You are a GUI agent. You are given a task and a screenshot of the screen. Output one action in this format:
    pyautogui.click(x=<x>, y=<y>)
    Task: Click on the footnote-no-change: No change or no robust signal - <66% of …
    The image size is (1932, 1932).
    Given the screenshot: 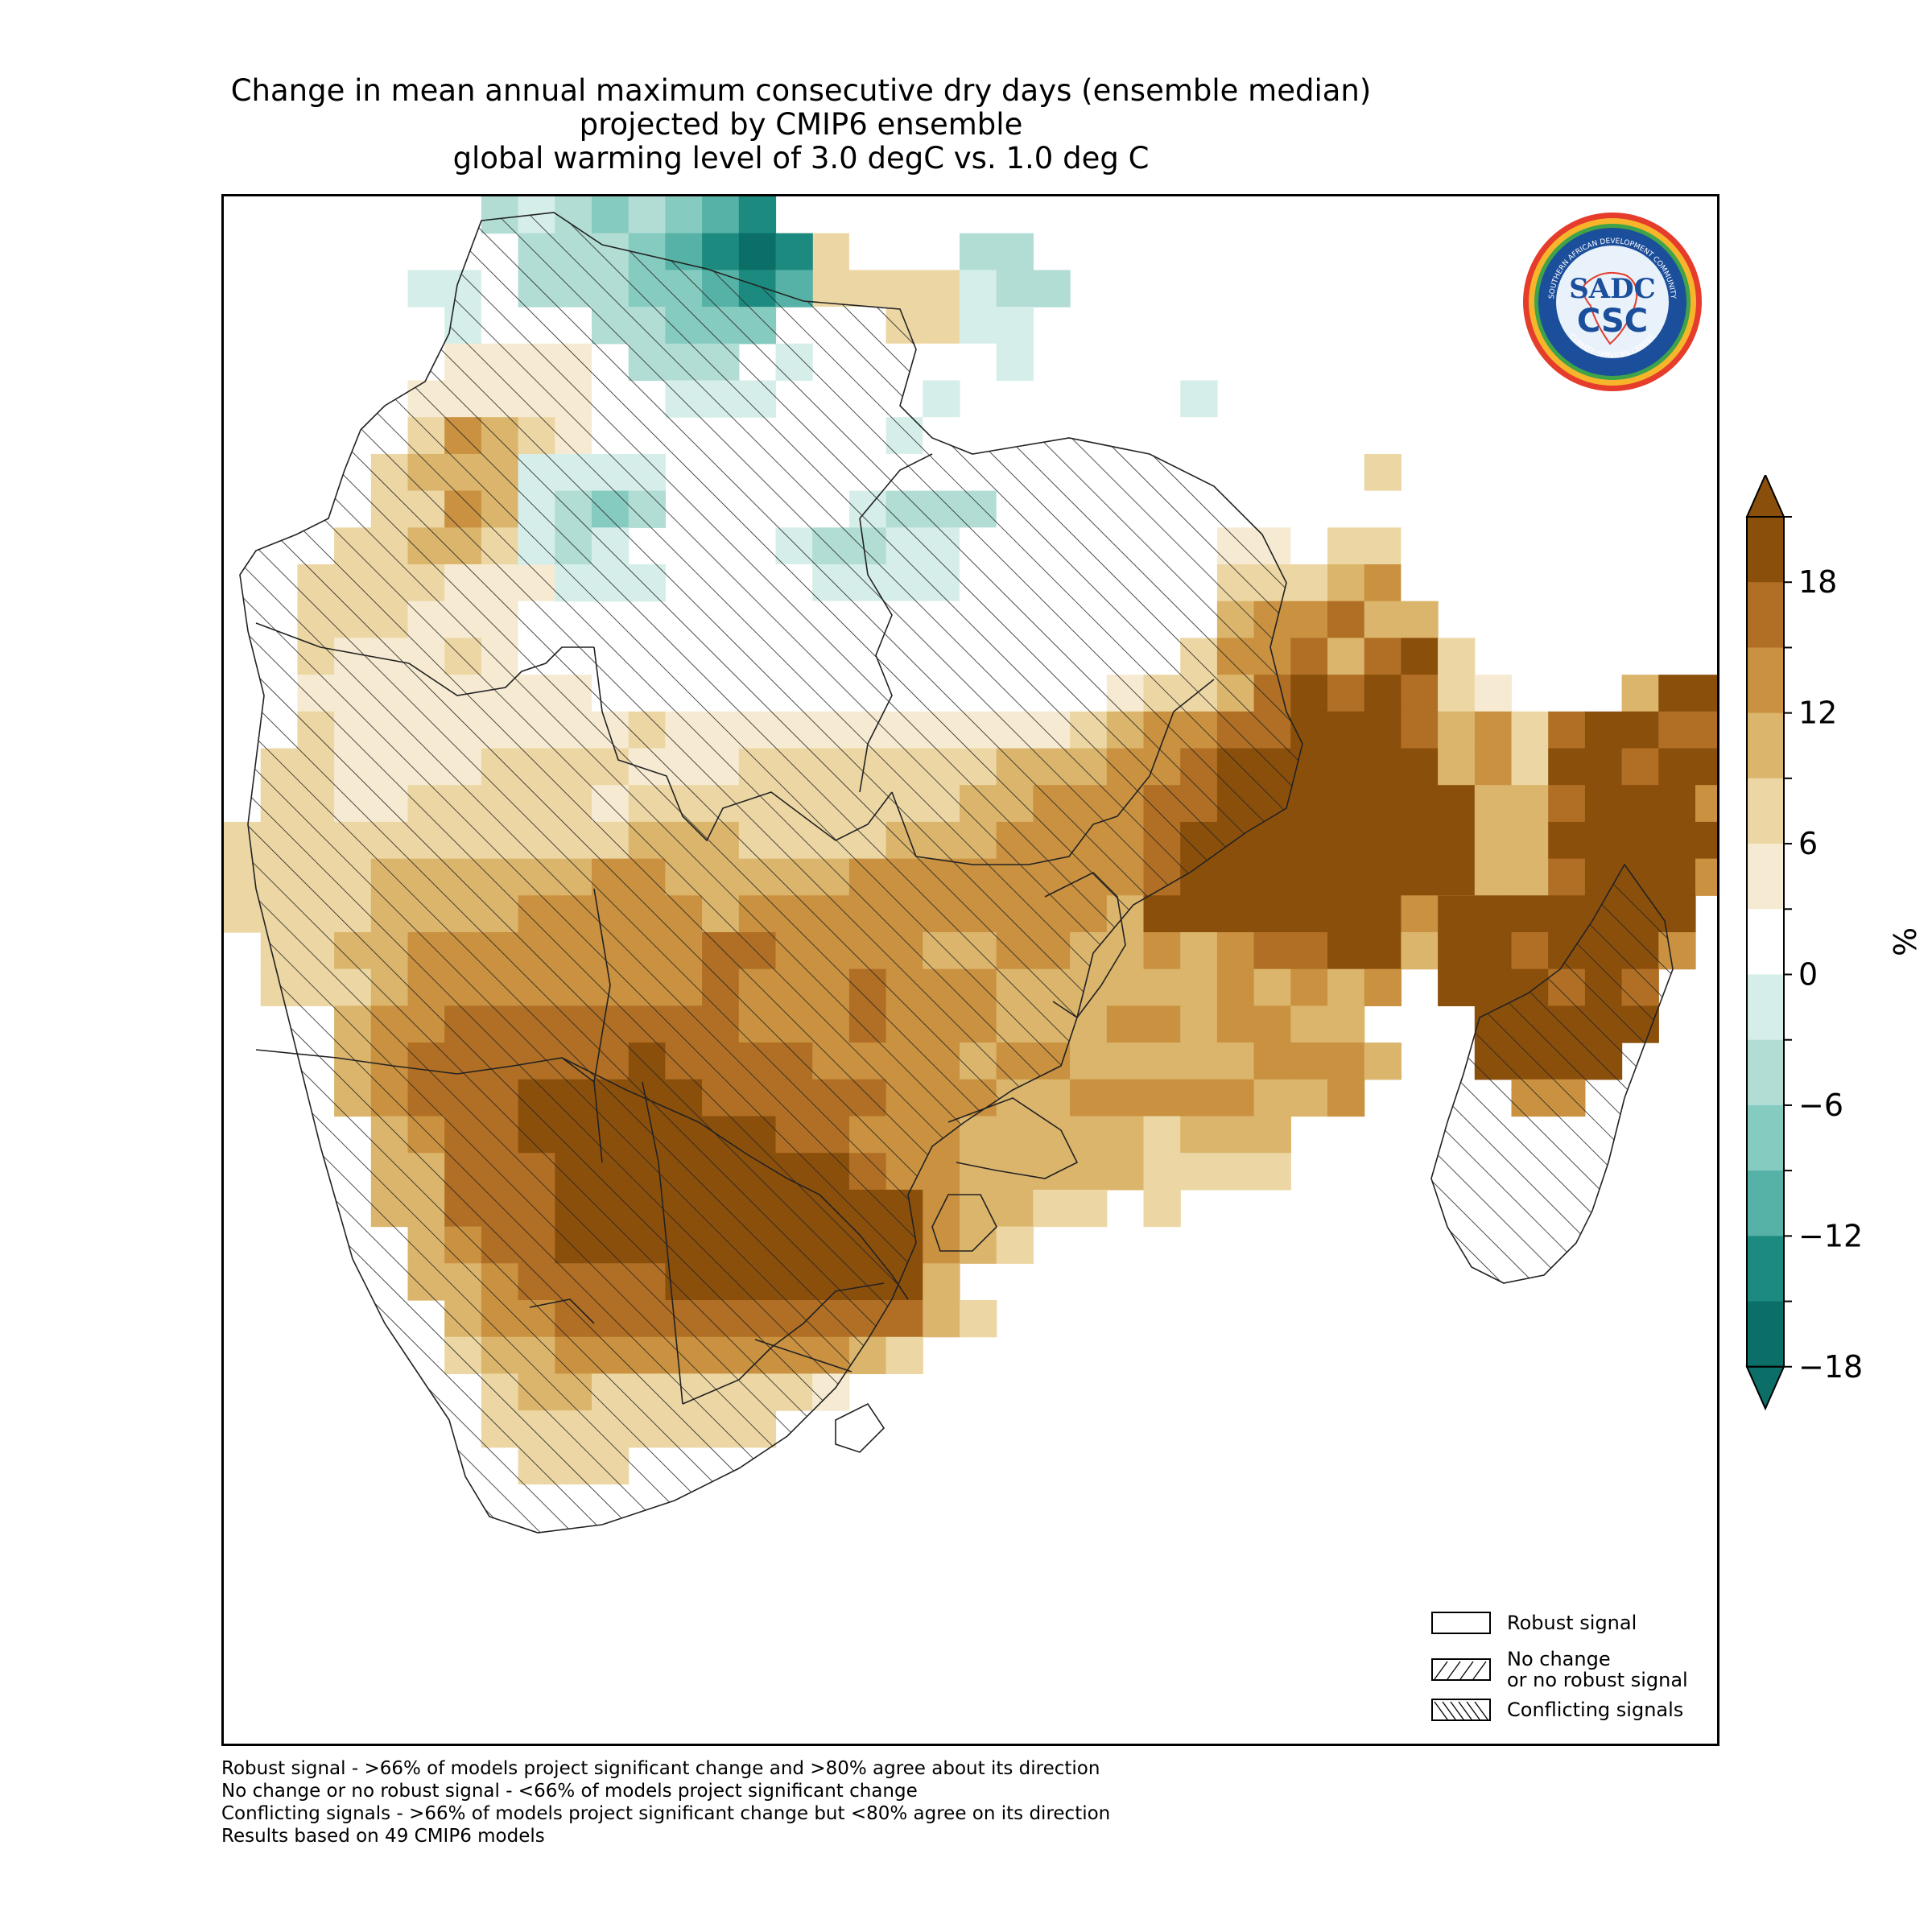 What is the action you would take?
    pyautogui.click(x=569, y=1791)
    